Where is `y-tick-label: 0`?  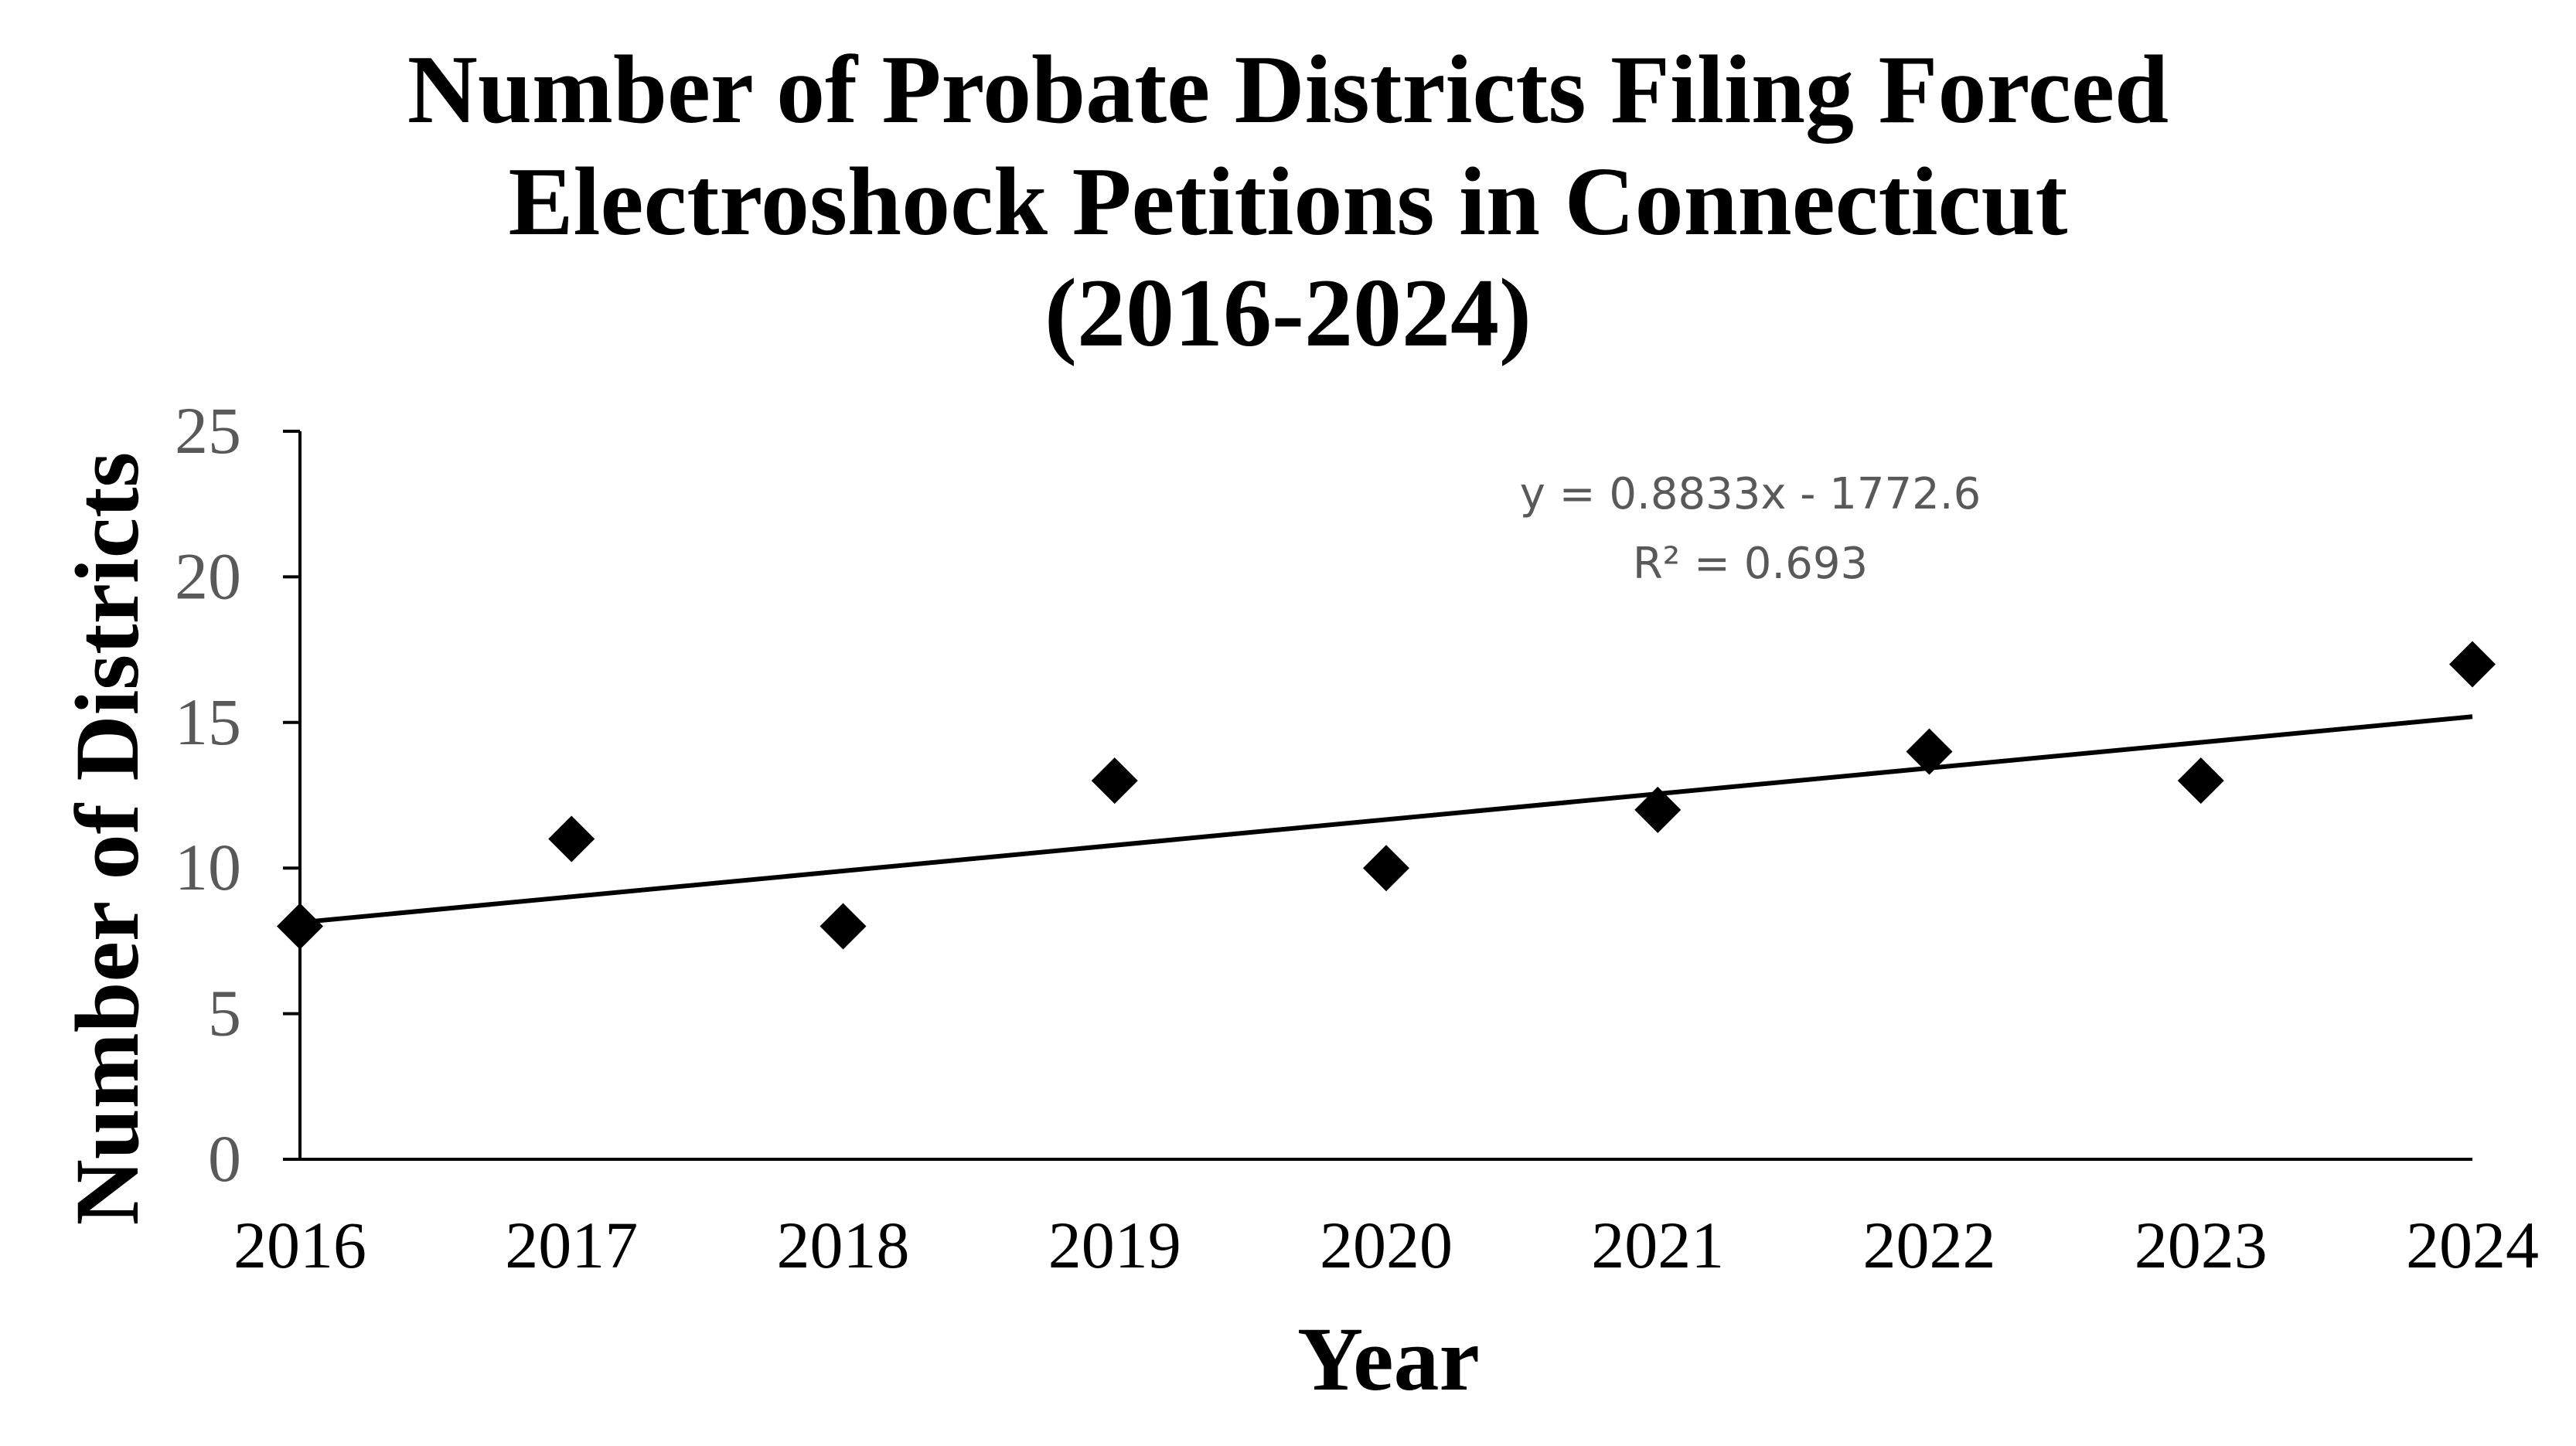 y-tick-label: 0 is located at coordinates (224, 1158).